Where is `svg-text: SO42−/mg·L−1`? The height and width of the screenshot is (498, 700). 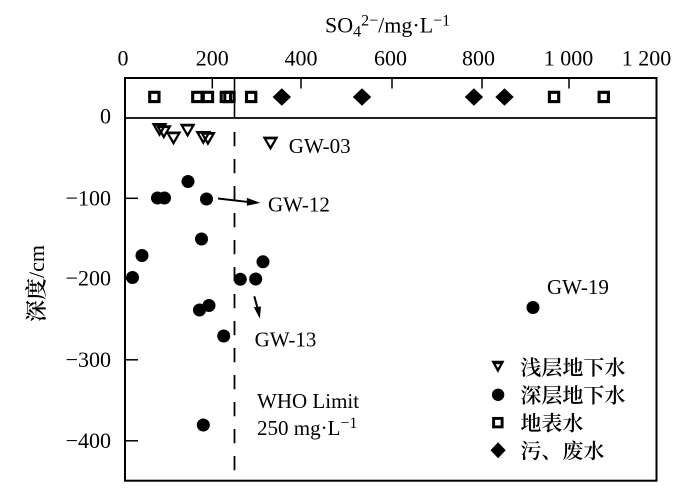
svg-text: SO42−/mg·L−1 is located at coordinates (387, 26).